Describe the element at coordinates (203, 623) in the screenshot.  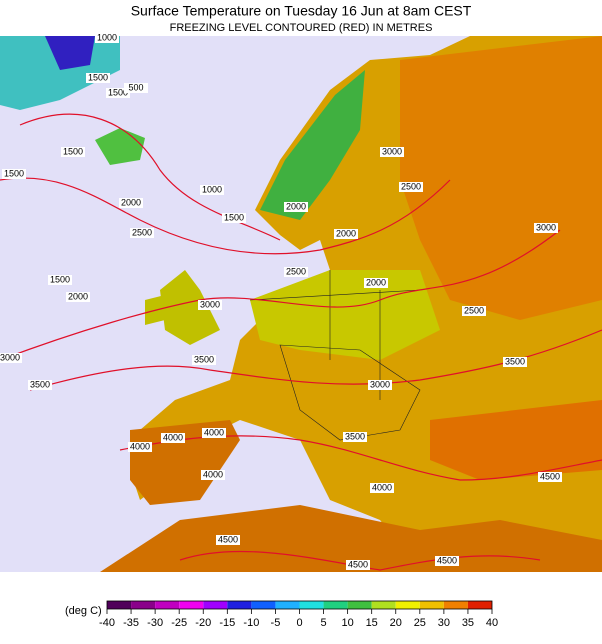
I see `colorbar-tick-label: -20` at that location.